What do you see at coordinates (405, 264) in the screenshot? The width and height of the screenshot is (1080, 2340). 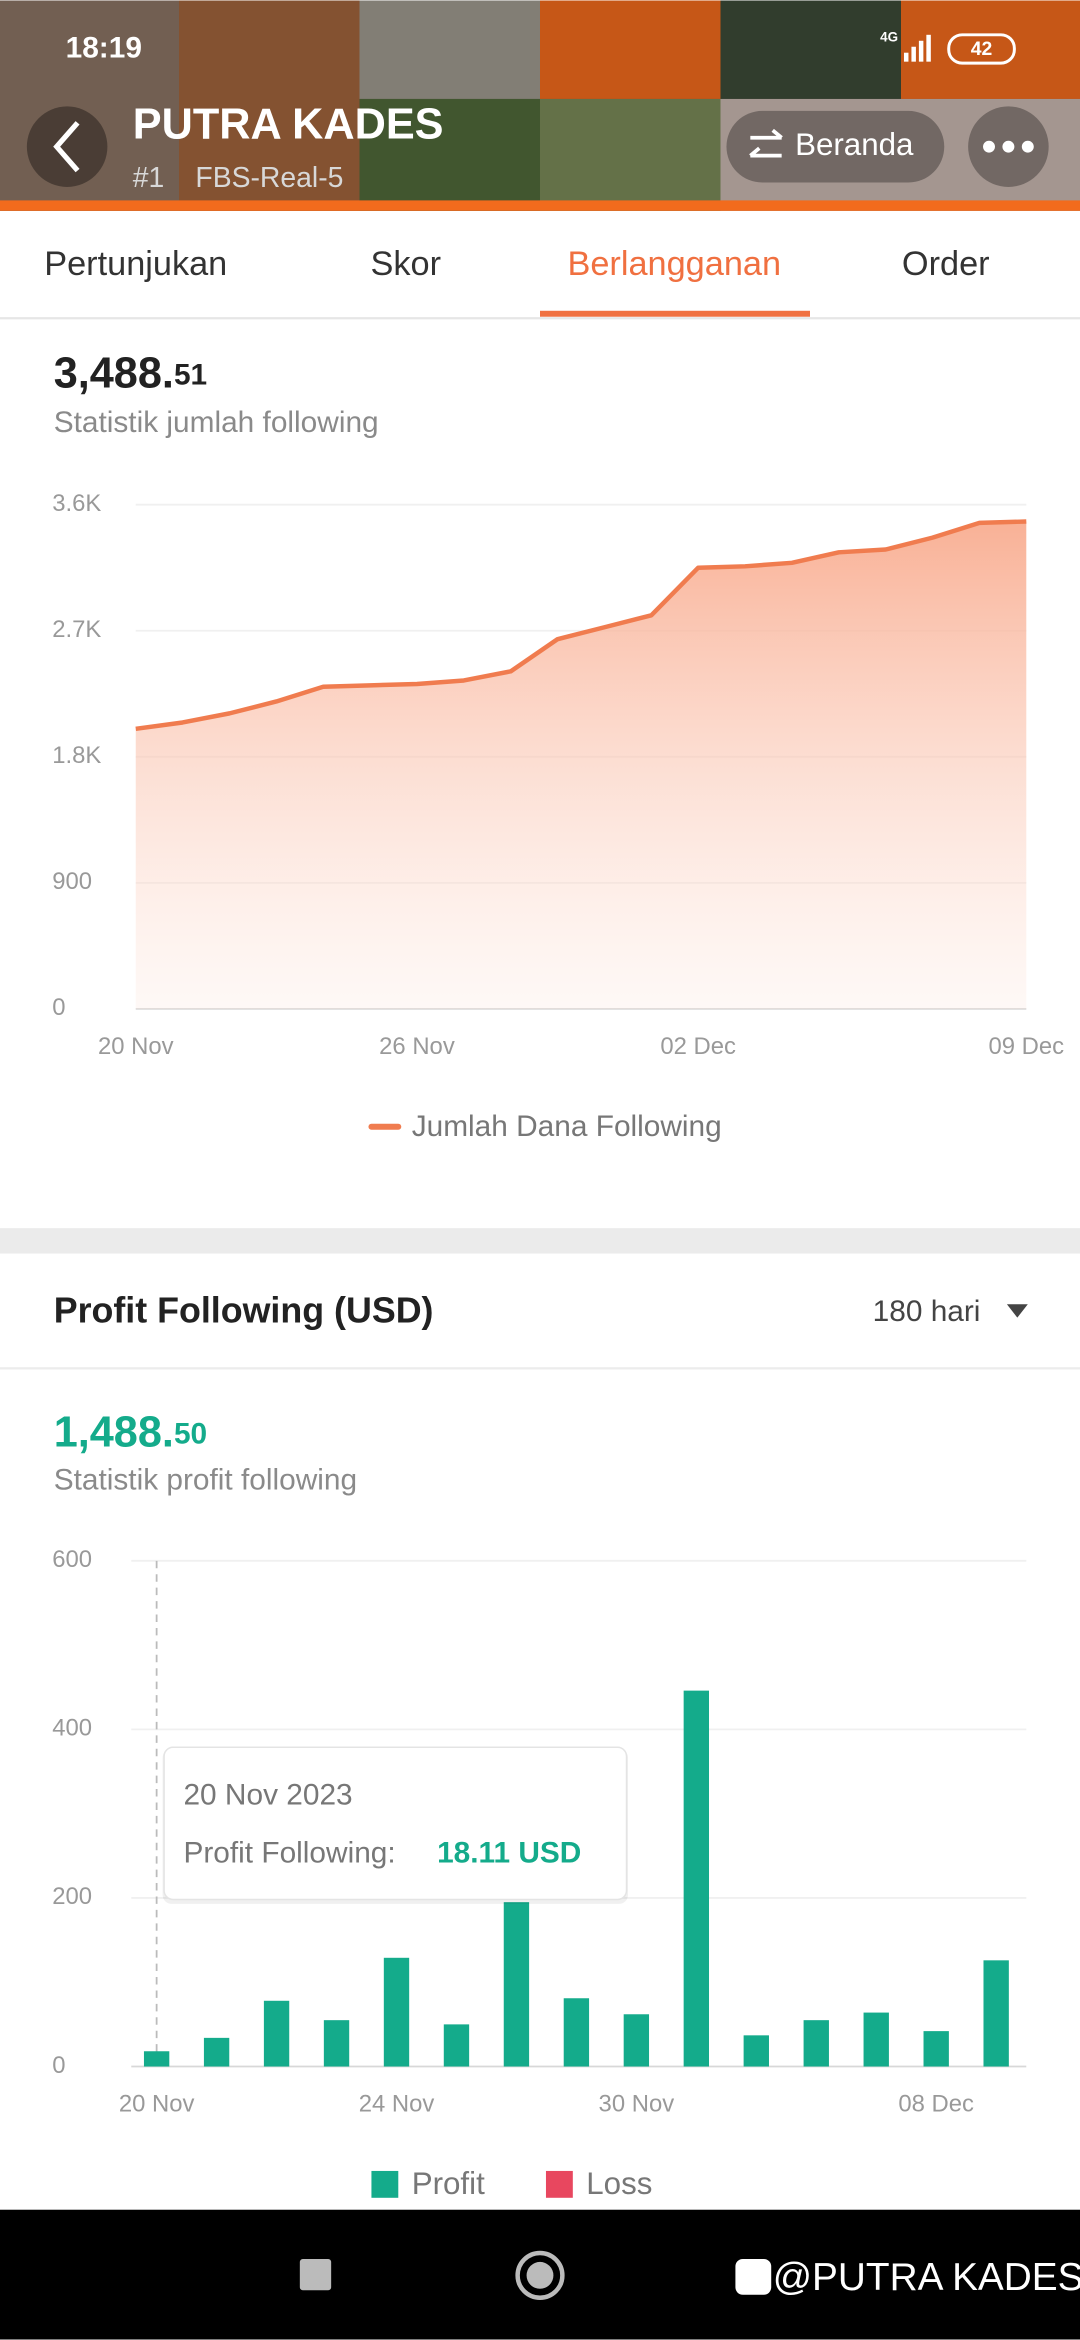 I see `tab: Skor` at bounding box center [405, 264].